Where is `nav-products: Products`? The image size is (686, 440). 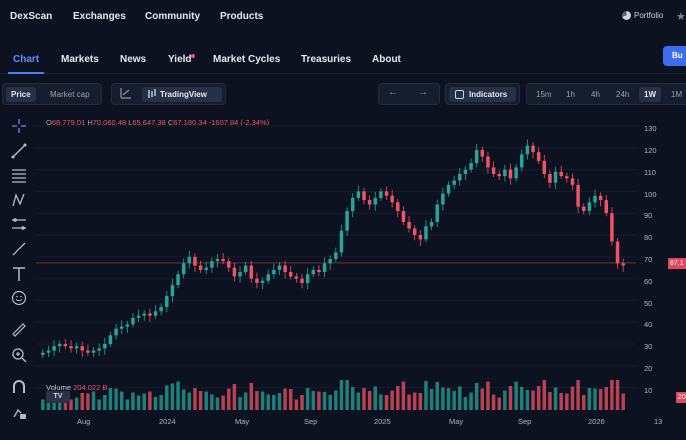 nav-products: Products is located at coordinates (242, 16).